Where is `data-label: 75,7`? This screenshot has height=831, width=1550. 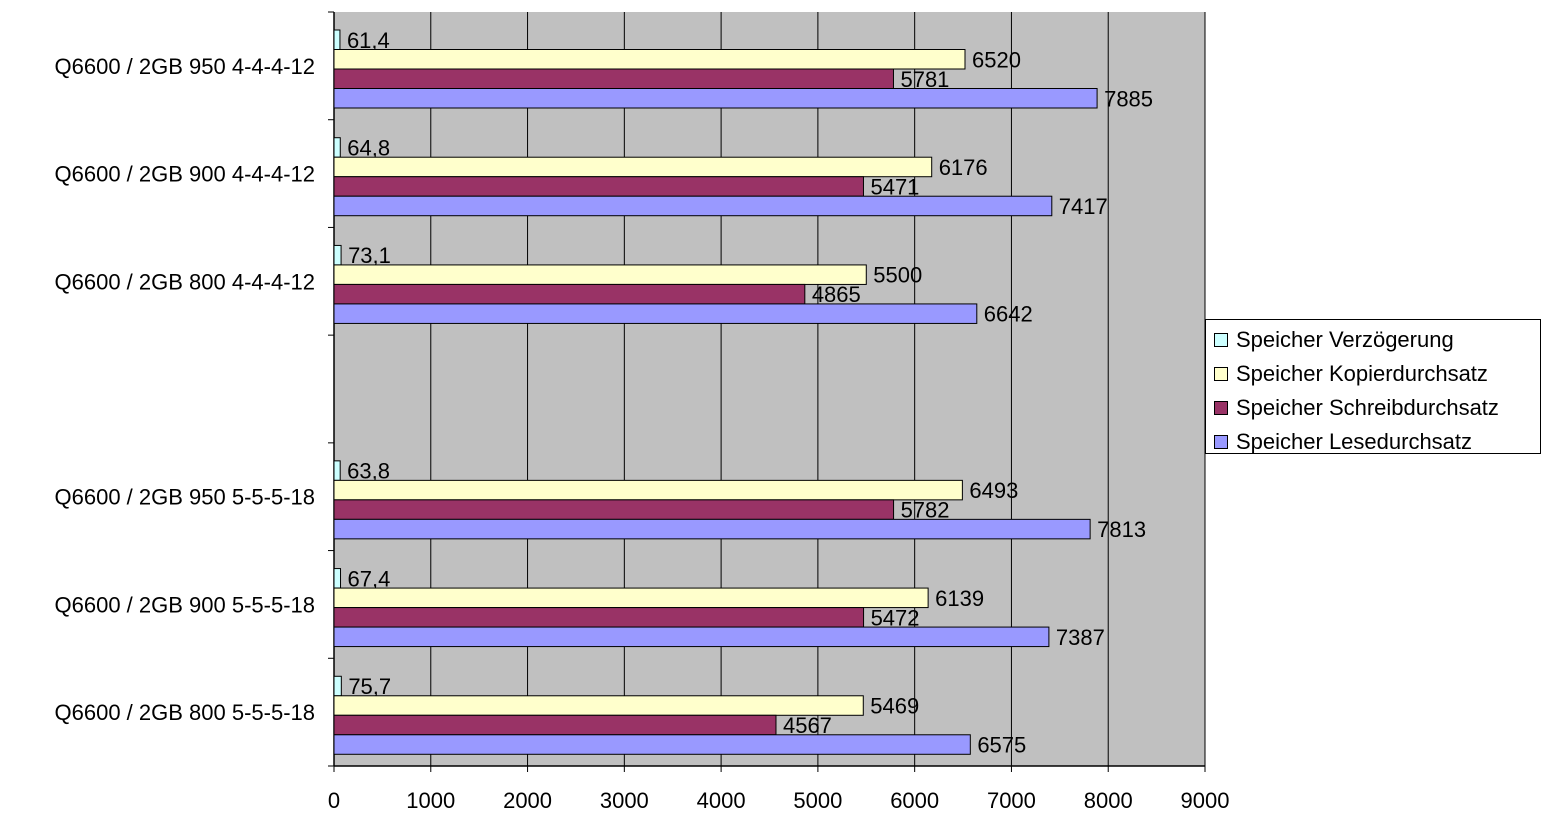 data-label: 75,7 is located at coordinates (369, 686).